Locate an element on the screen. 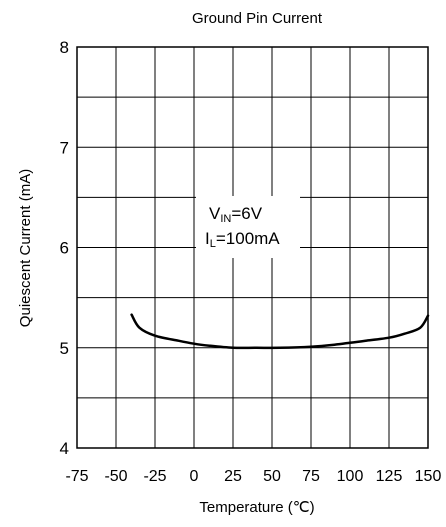 The height and width of the screenshot is (527, 446). annotation-il: IL=100mA is located at coordinates (242, 239).